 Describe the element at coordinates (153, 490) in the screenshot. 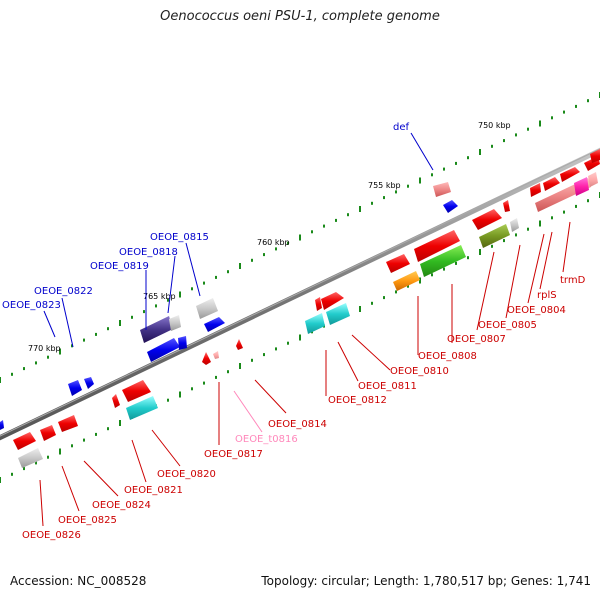

I see `label-oeoe-0821: OEOE_0821` at that location.